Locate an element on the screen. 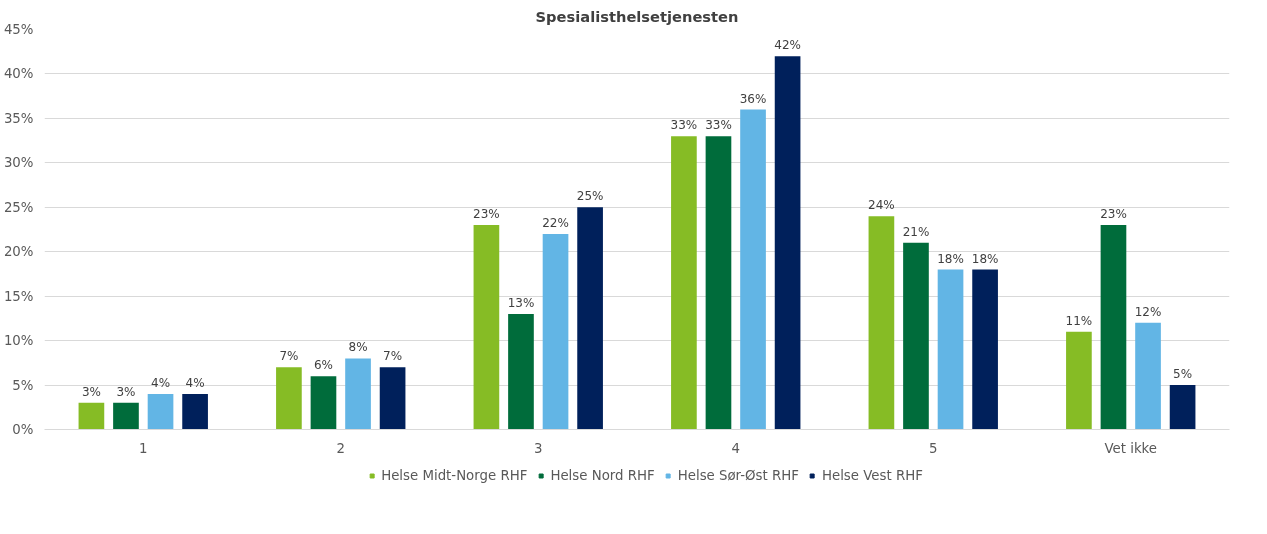 This screenshot has width=1267, height=534. y-tick-label: 45% is located at coordinates (18, 29).